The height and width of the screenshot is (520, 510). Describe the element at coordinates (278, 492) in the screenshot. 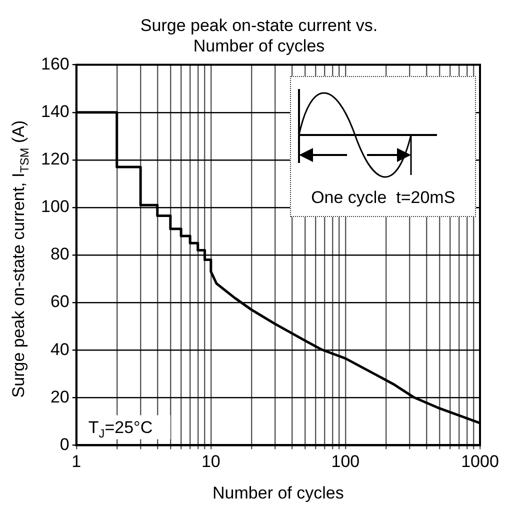

I see `x-axis-title: Number of cycles` at that location.